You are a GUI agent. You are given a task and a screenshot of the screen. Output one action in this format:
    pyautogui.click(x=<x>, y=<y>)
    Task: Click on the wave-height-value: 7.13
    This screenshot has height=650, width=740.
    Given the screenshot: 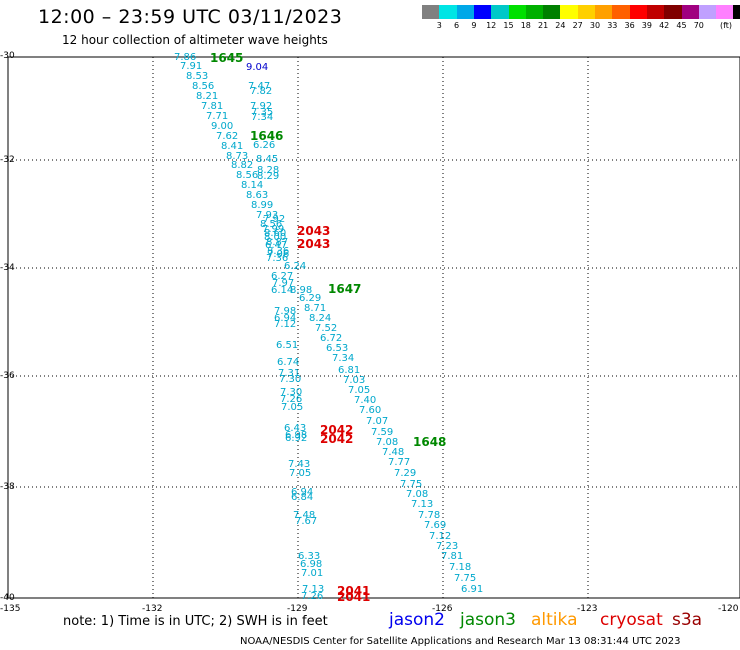 What is the action you would take?
    pyautogui.click(x=422, y=504)
    